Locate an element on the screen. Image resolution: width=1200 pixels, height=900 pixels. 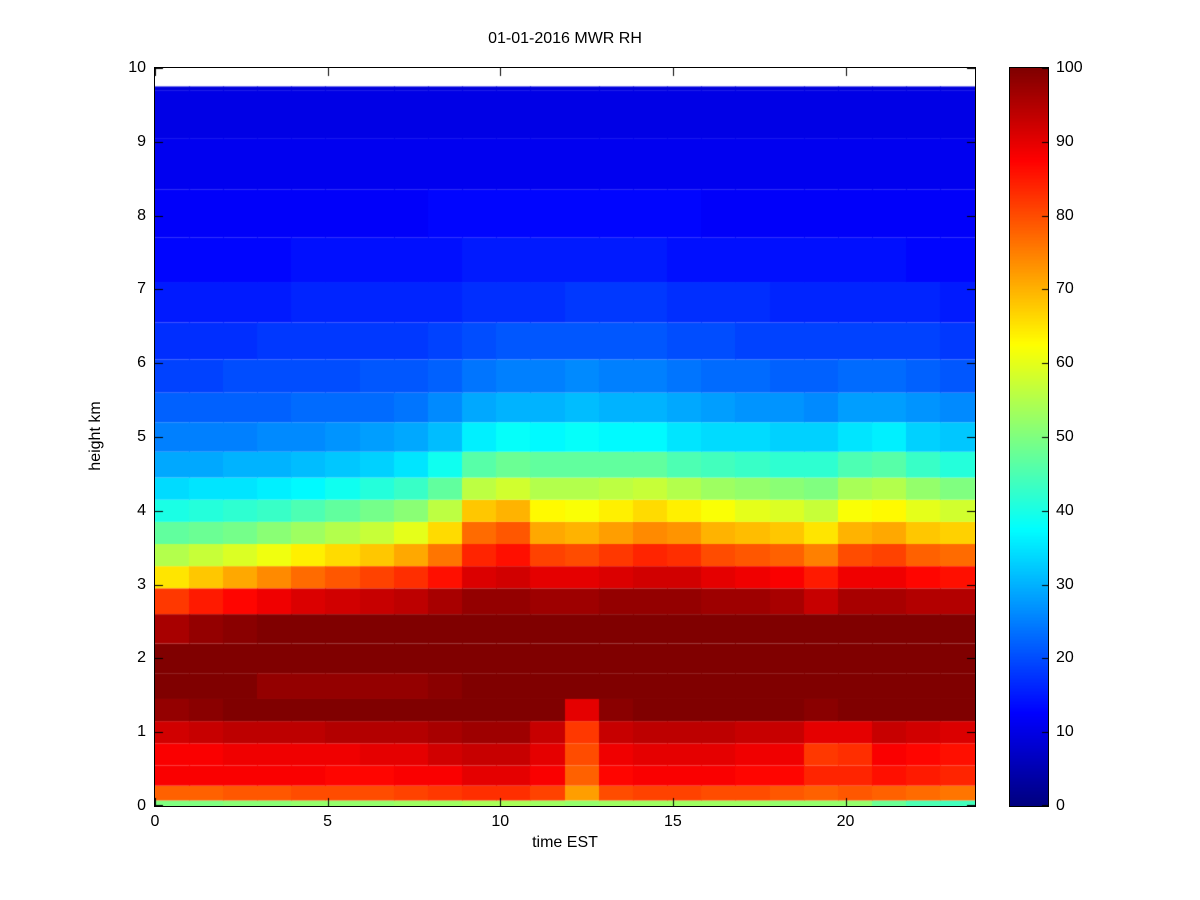
y-tick-label: 6 is located at coordinates (141, 363).